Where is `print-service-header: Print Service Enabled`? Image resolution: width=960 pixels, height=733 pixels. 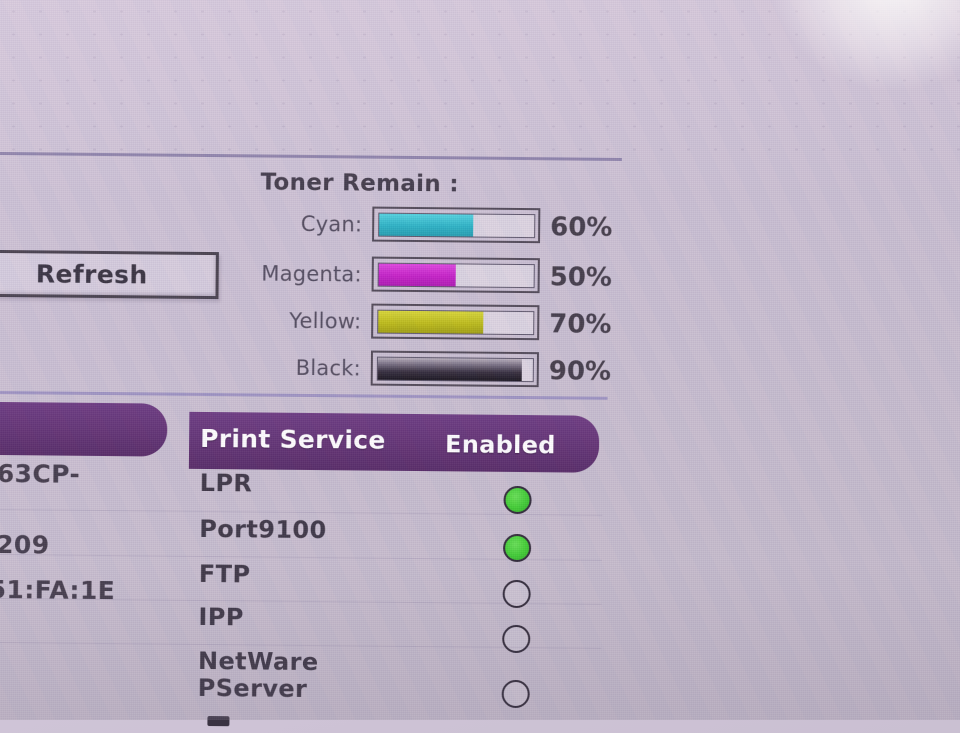
print-service-header: Print Service Enabled is located at coordinates (394, 442).